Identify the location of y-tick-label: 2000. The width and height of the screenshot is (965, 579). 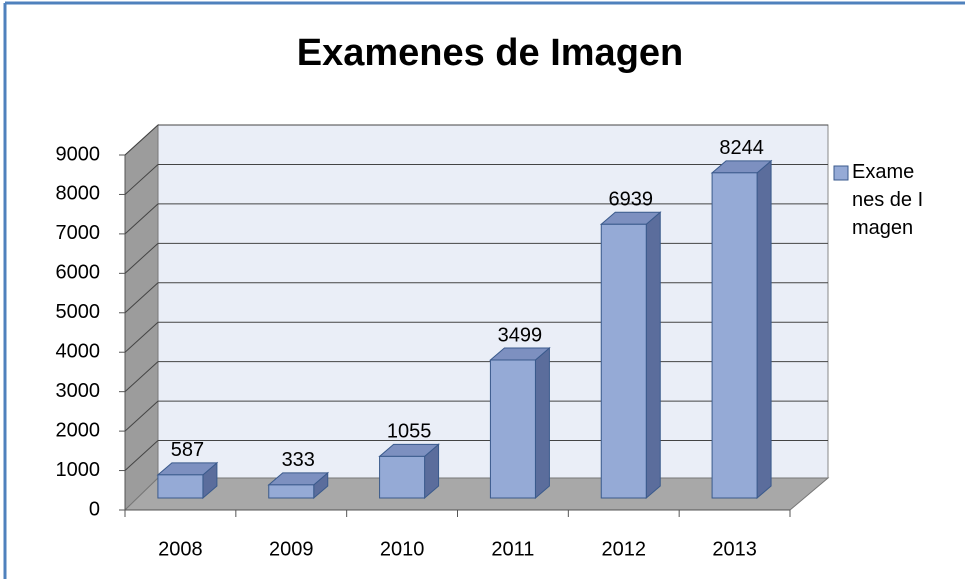
(78, 430).